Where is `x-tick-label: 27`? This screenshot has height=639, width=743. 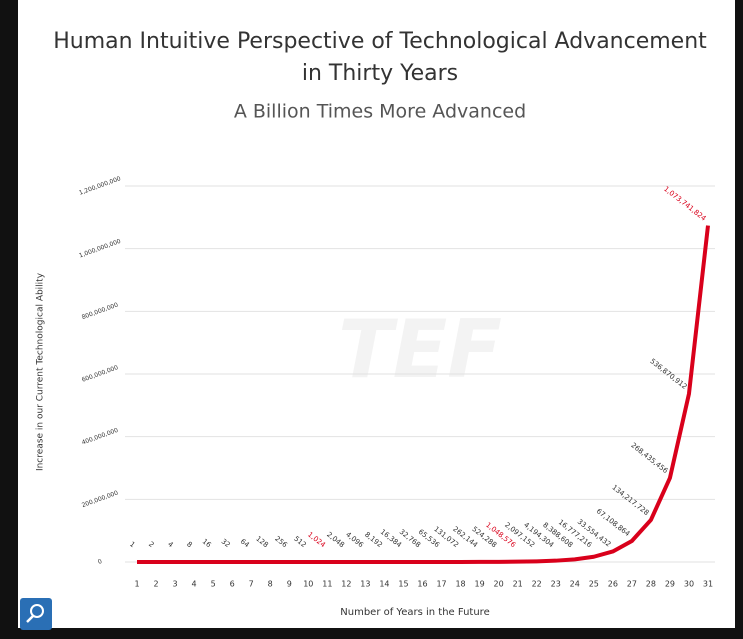
x-tick-label: 27 is located at coordinates (632, 584).